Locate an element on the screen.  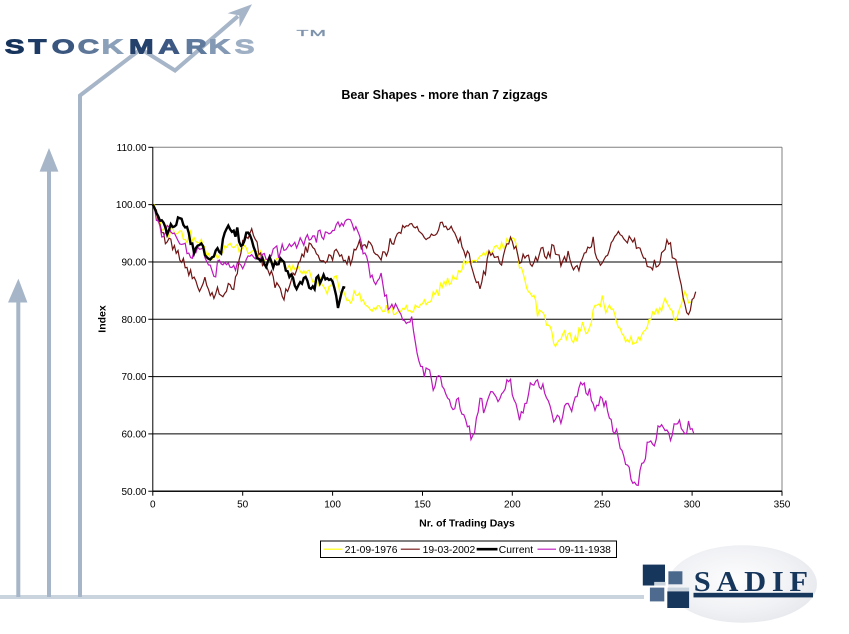
svg-text: 100.00 is located at coordinates (131, 205).